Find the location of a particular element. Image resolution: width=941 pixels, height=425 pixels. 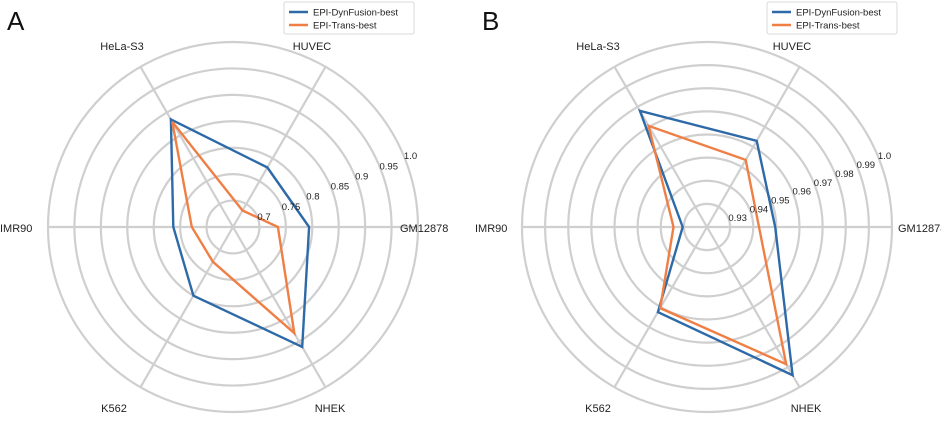

panel-label: A is located at coordinates (16, 21).